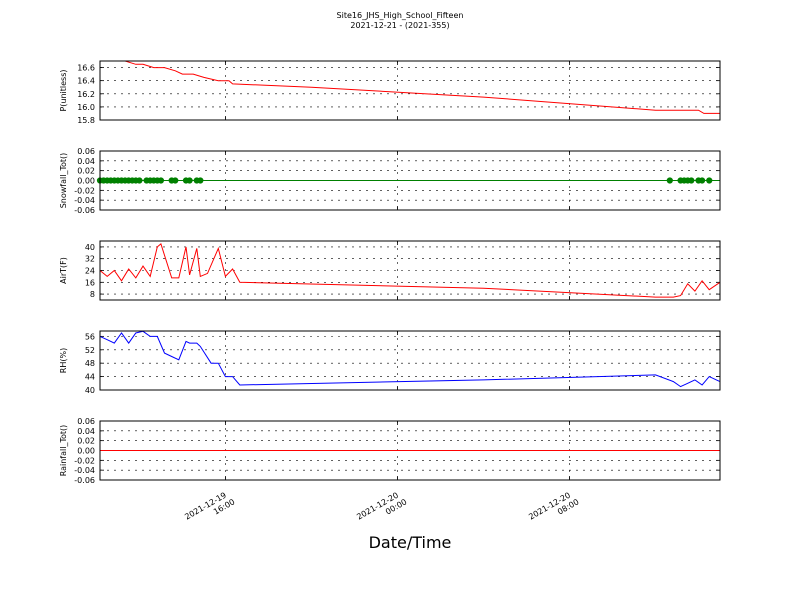  What do you see at coordinates (90, 259) in the screenshot?
I see `y-tick-label: 32` at bounding box center [90, 259].